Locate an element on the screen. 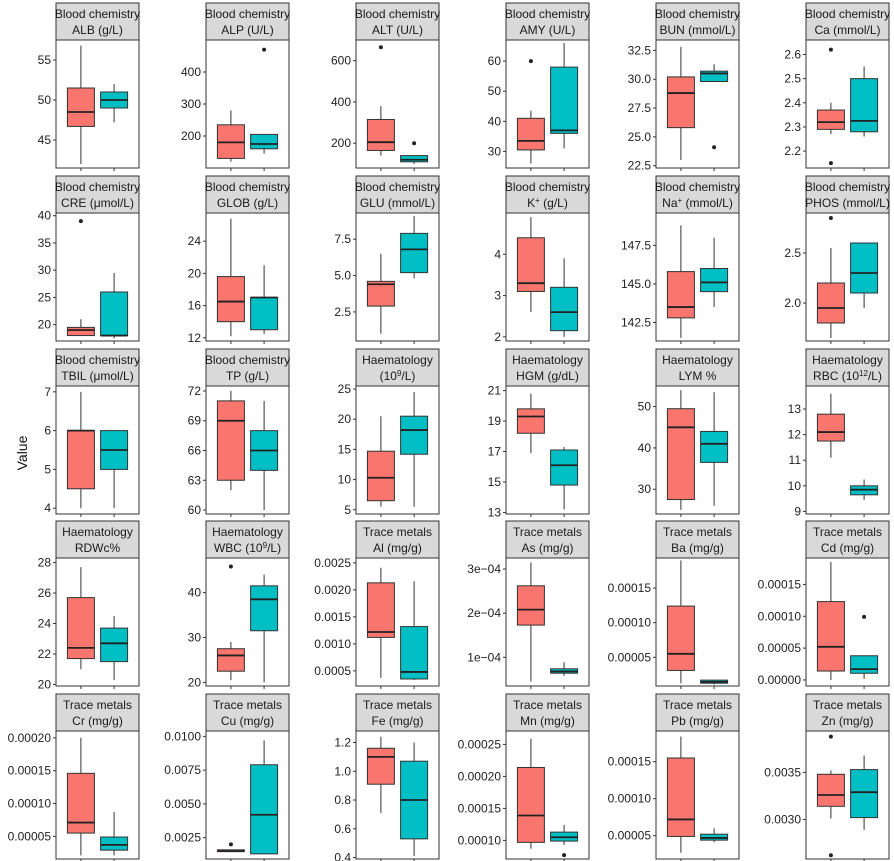  y-tick-label: 17 is located at coordinates (495, 452).